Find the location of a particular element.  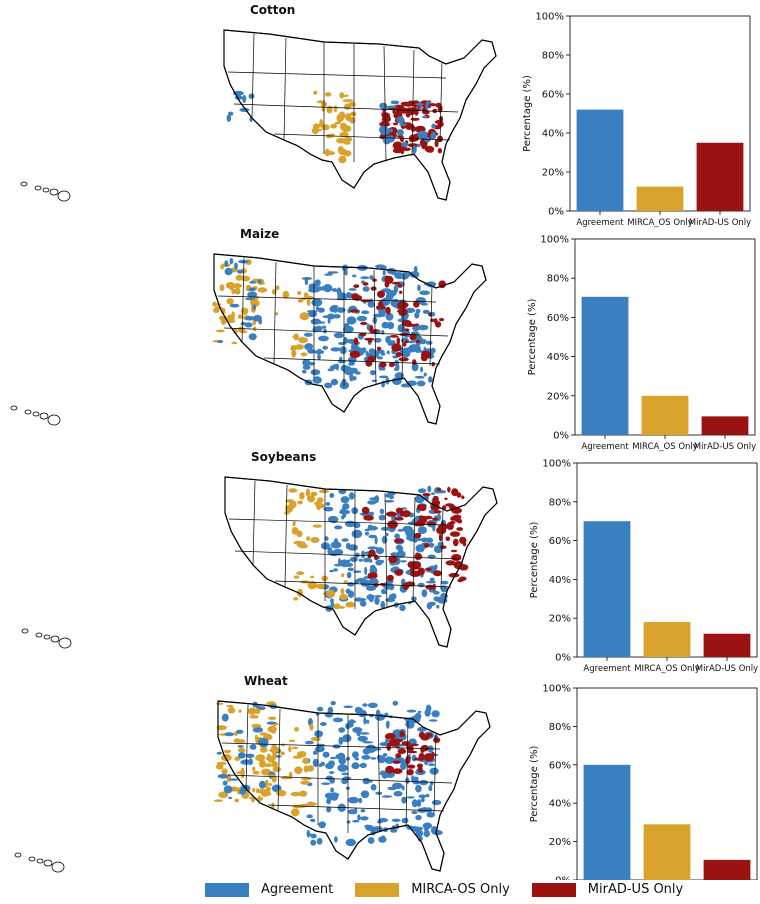

y-tick-label: 60% is located at coordinates (553, 95).